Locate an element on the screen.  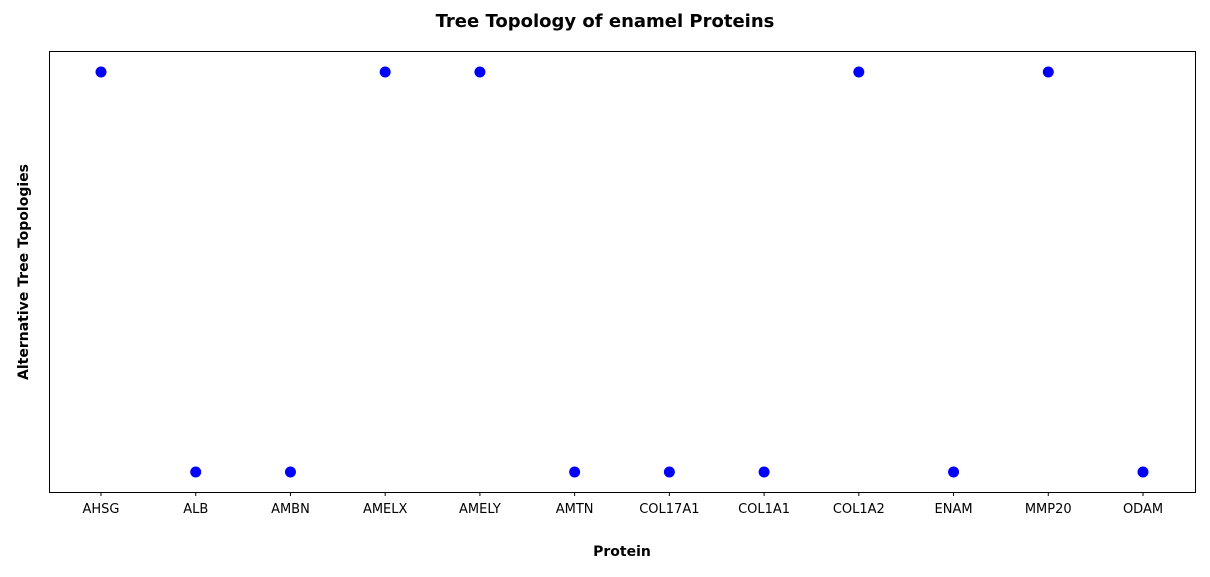
x-tick-label: ODAM is located at coordinates (1143, 509).